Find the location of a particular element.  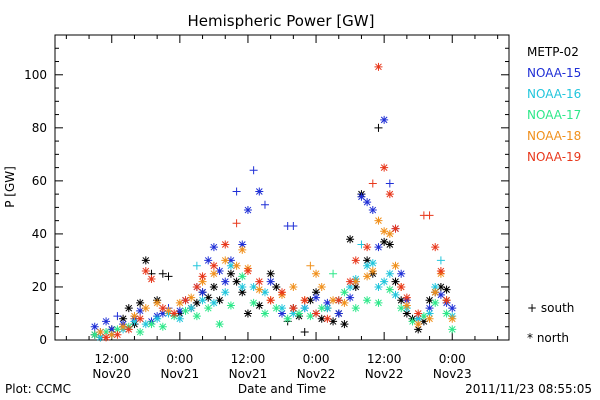

plot-source: Plot: CCMC is located at coordinates (38, 389).